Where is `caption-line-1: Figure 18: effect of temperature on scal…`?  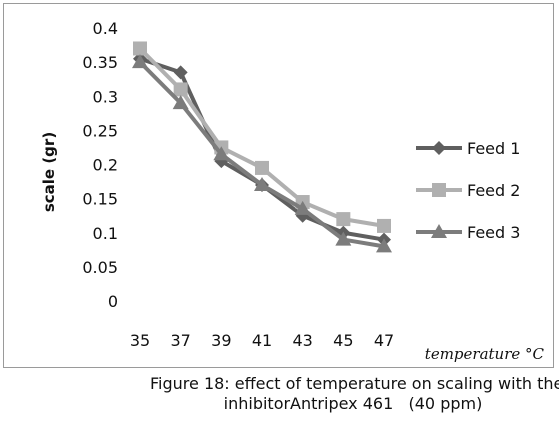
caption-line-1: Figure 18: effect of temperature on scal… is located at coordinates (354, 383).